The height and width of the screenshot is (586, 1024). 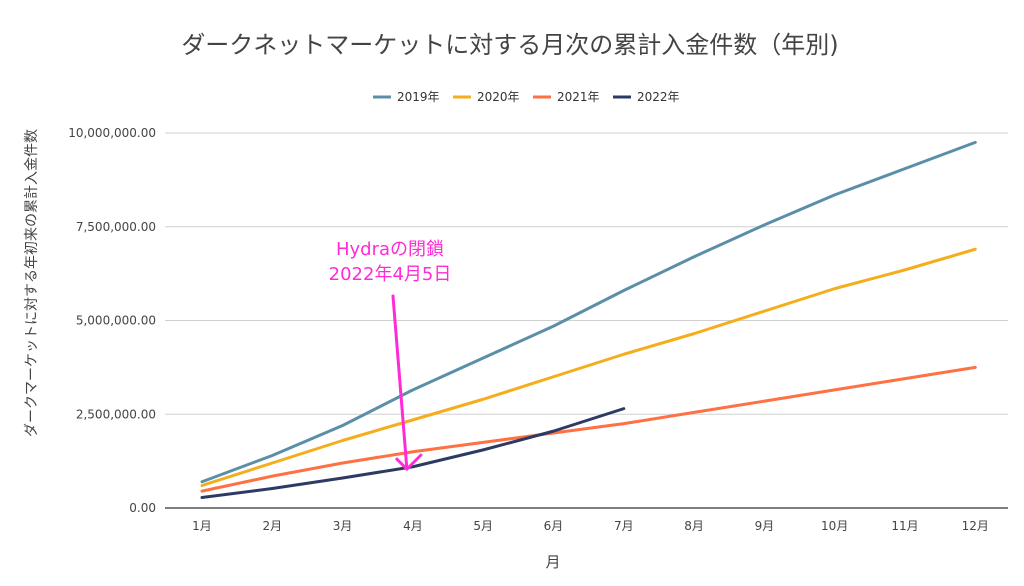 I want to click on y-axis-label: ダークマーケットに対する年初来の累計入金件数, so click(x=31, y=283).